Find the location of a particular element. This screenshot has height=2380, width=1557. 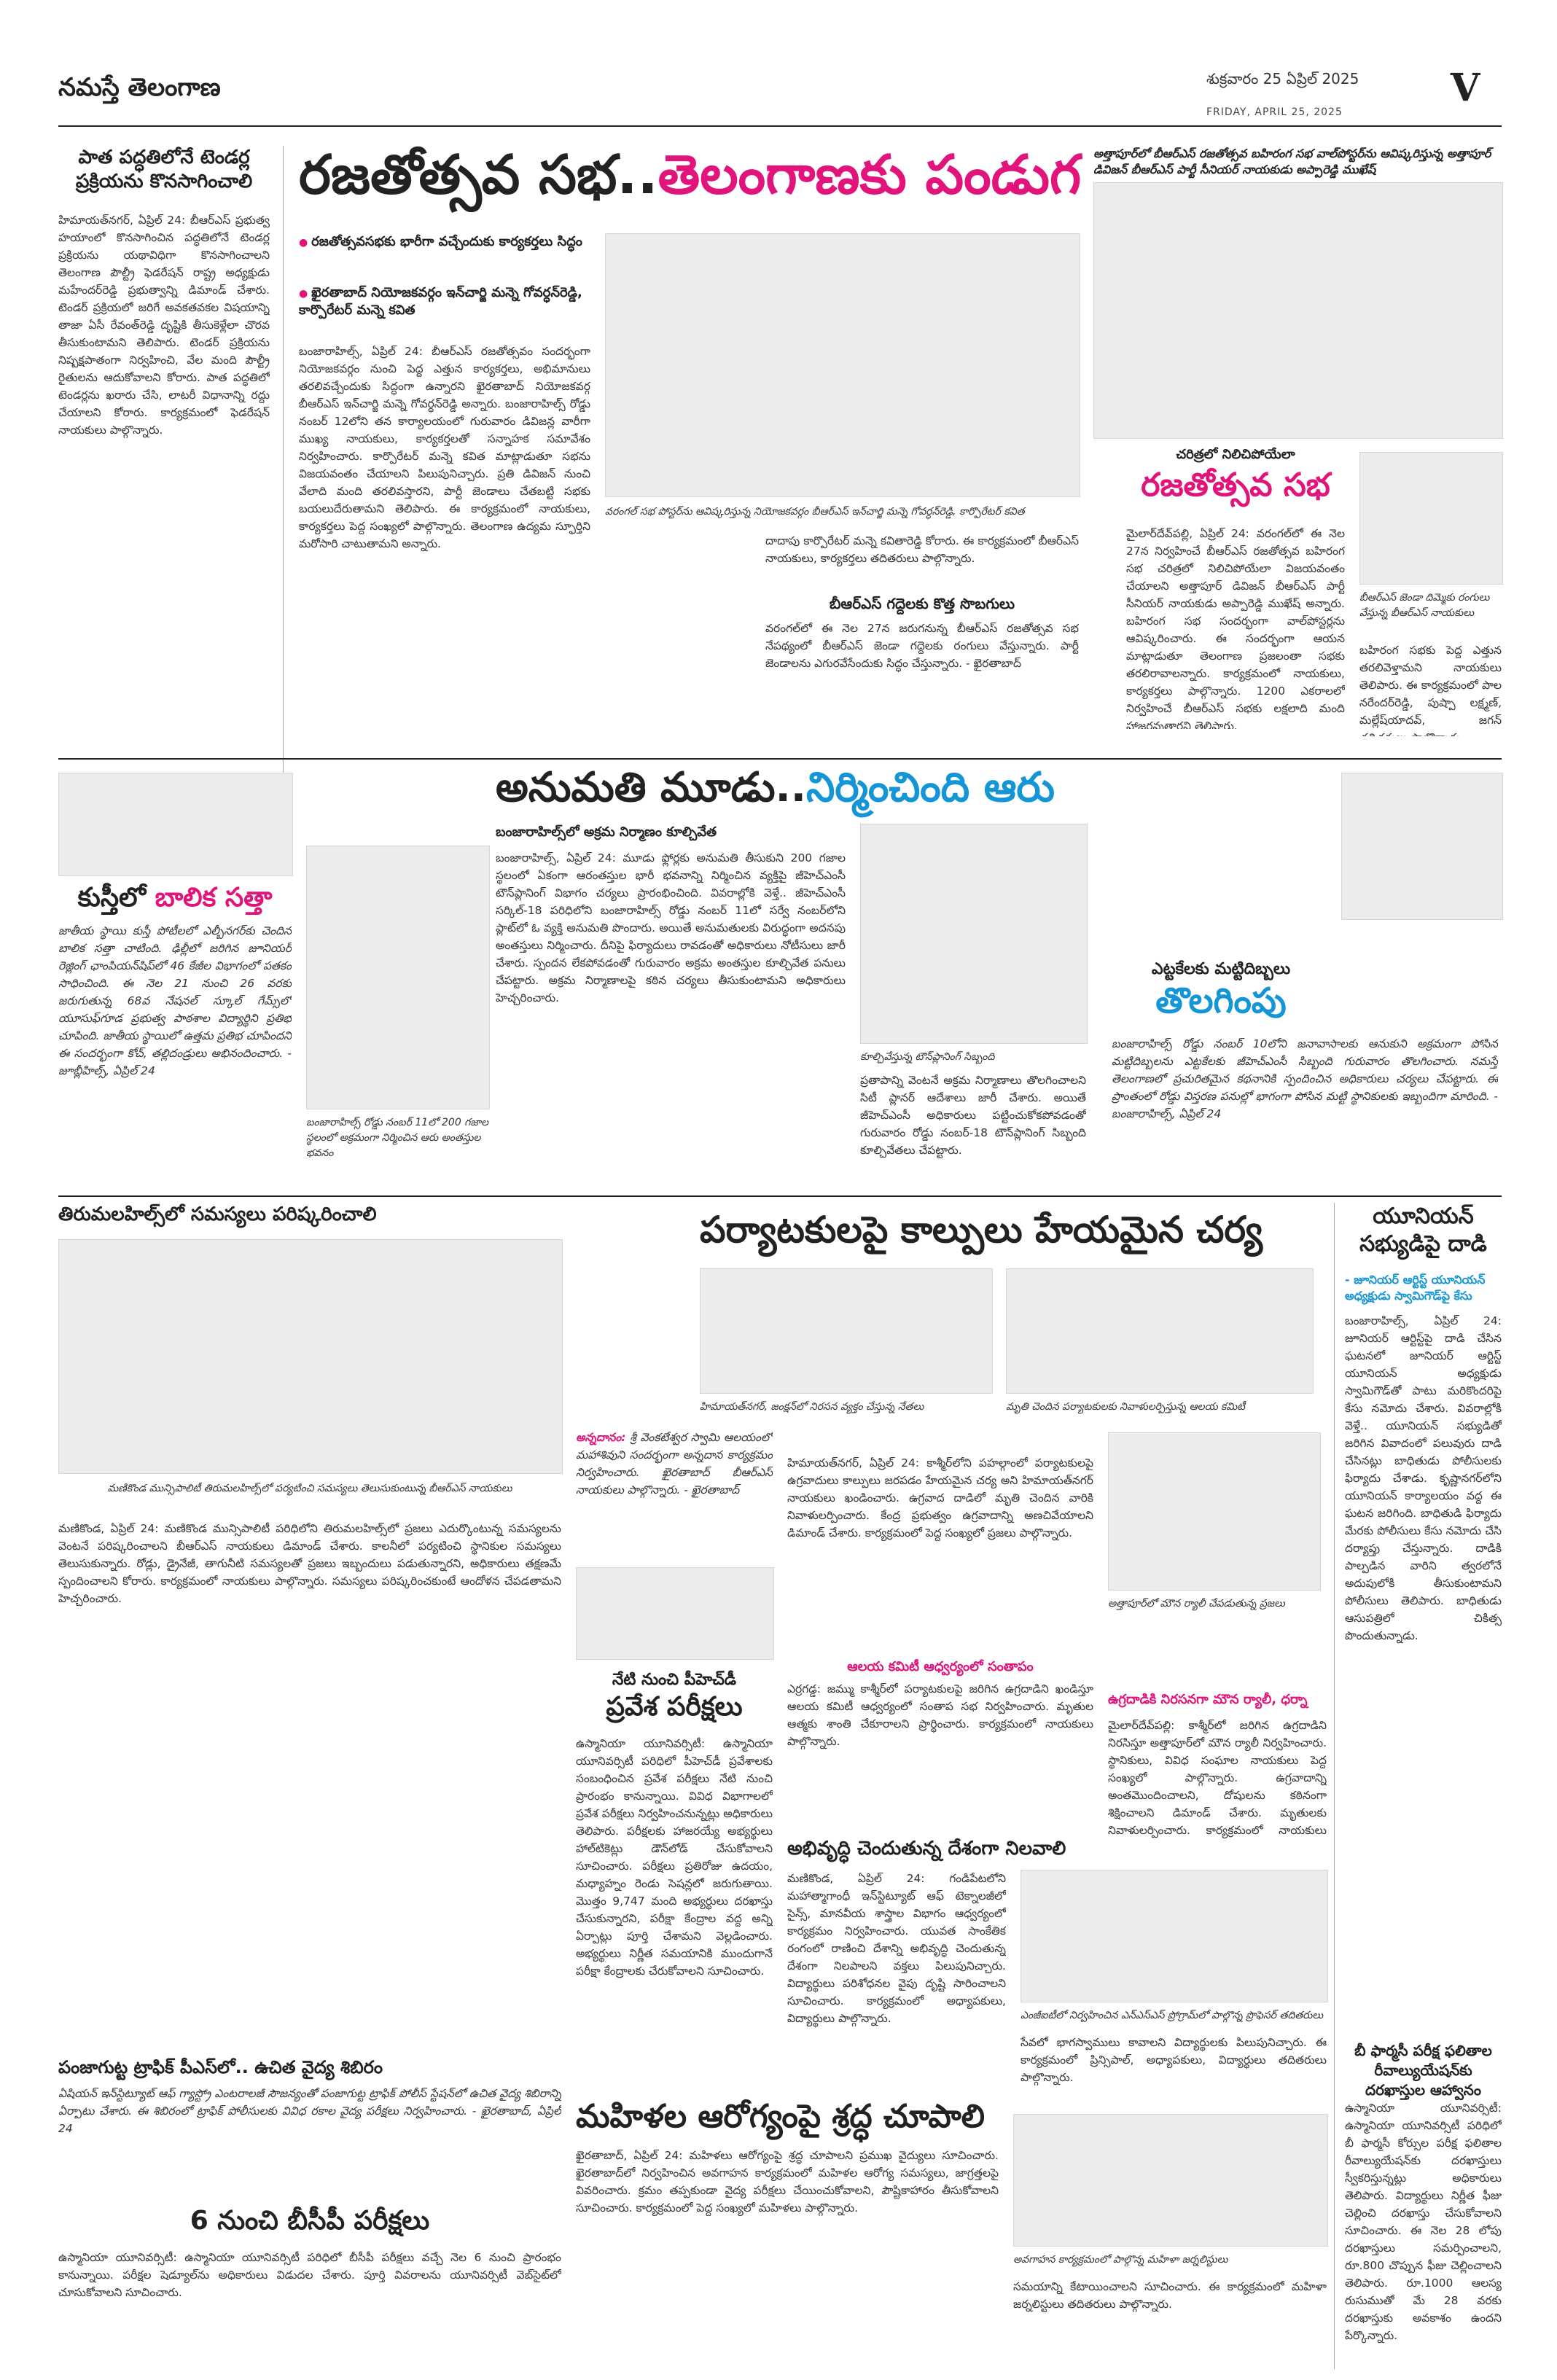

phd-photo is located at coordinates (675, 1613).